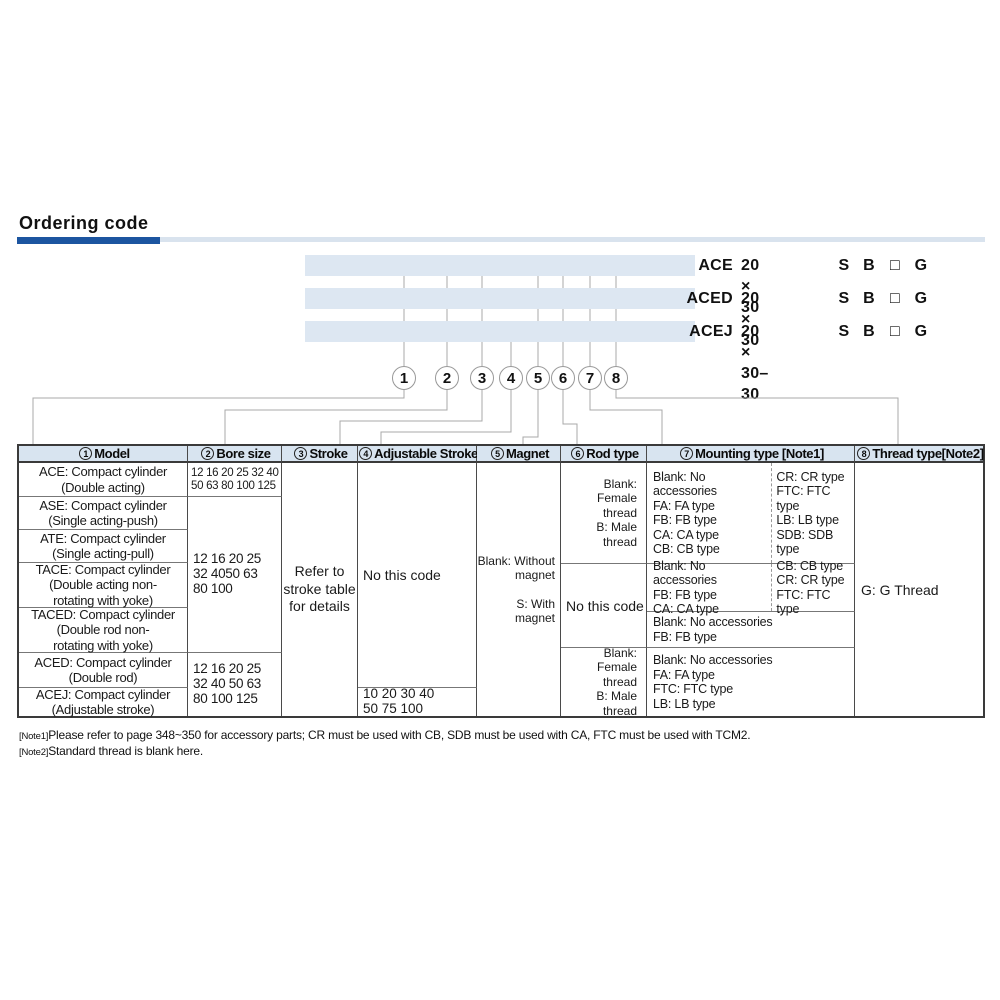  What do you see at coordinates (527, 453) in the screenshot?
I see `header-label: Magnet` at bounding box center [527, 453].